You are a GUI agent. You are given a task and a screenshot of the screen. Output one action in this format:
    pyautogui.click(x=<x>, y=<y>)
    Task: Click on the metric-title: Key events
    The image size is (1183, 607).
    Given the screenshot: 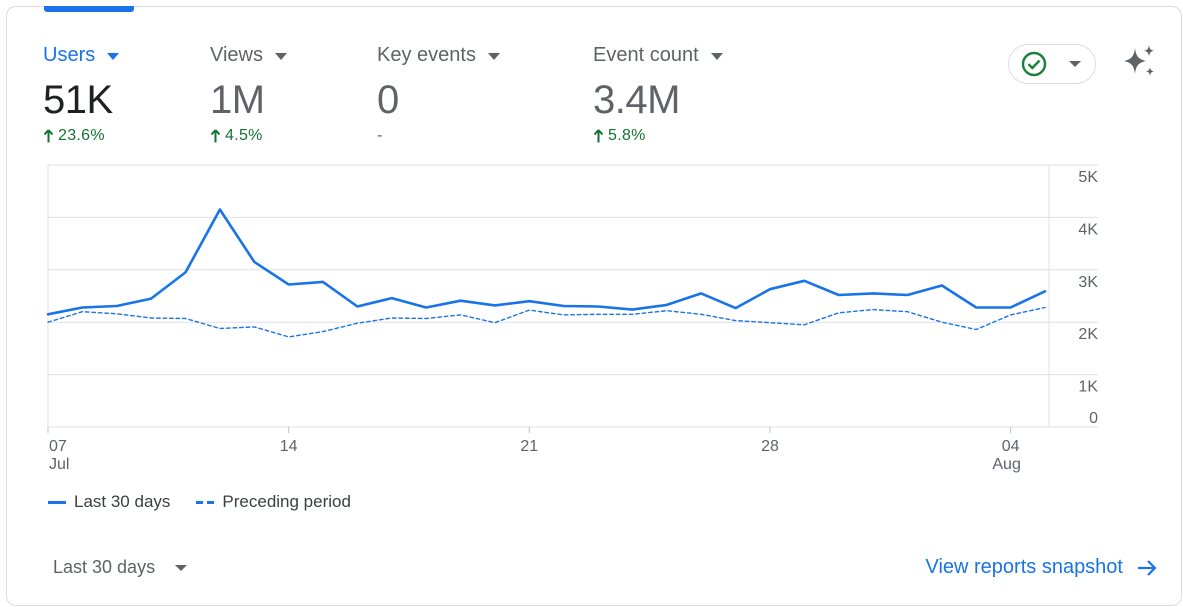 What is the action you would take?
    pyautogui.click(x=438, y=55)
    